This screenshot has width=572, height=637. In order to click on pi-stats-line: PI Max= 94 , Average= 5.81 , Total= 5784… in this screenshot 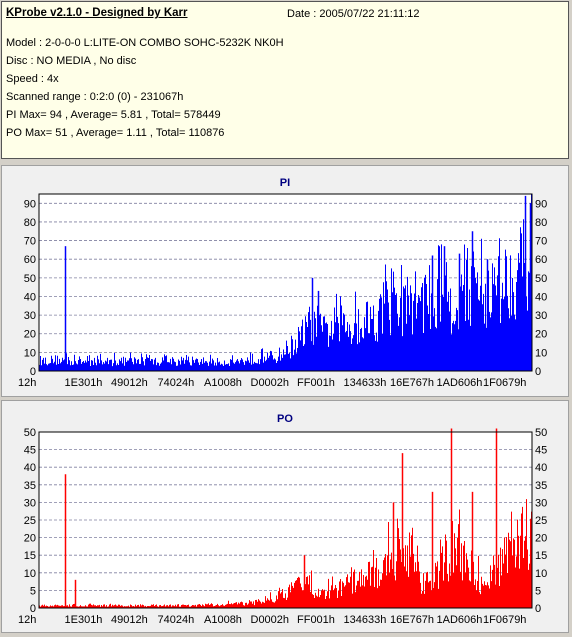, I will do `click(113, 115)`.